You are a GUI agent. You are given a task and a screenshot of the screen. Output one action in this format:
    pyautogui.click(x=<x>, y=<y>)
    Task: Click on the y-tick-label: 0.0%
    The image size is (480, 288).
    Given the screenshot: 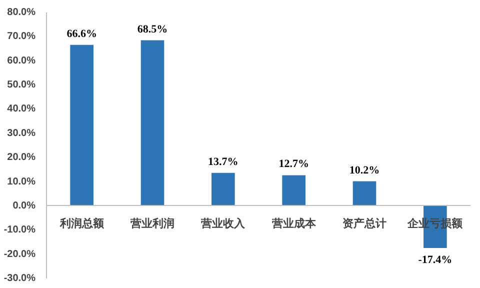 What is the action you would take?
    pyautogui.click(x=24, y=206)
    